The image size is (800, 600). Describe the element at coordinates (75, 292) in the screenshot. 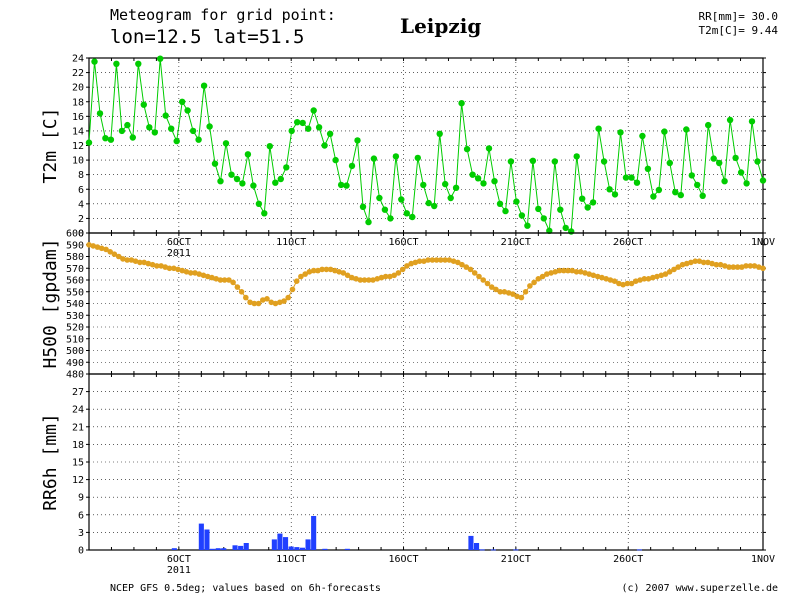

I see `y-tick-label: 550` at that location.